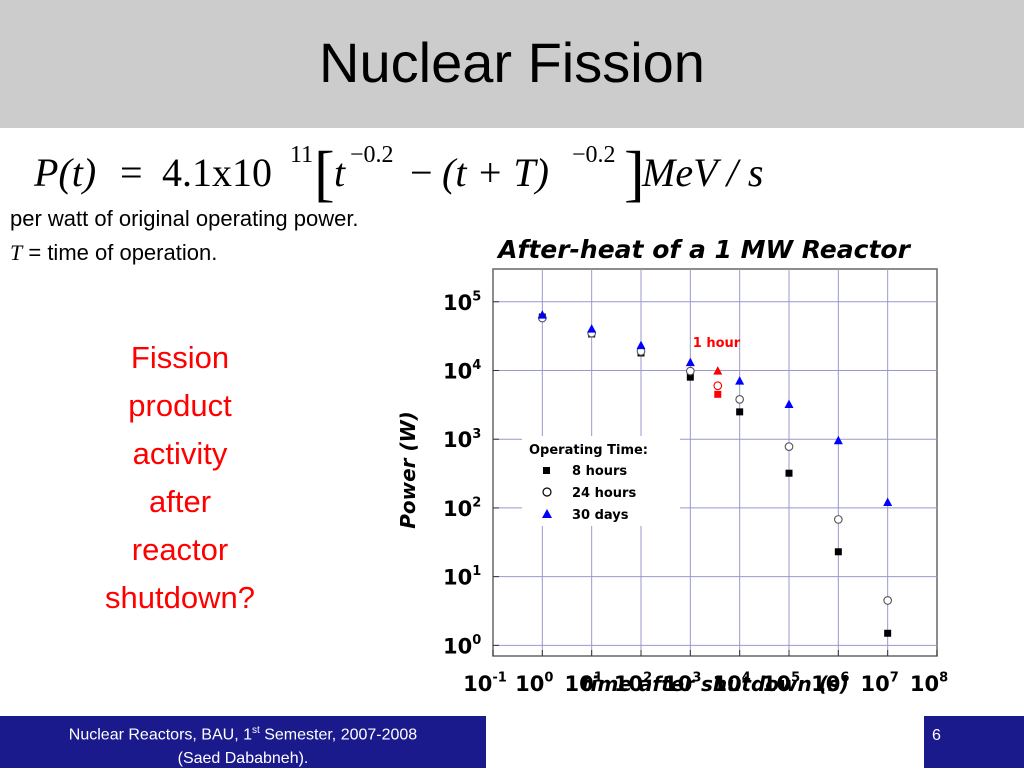 This screenshot has width=1024, height=771. I want to click on x-axis-ticks: 10-1 100 101 102 103 104 105 106 107 108, so click(705, 673).